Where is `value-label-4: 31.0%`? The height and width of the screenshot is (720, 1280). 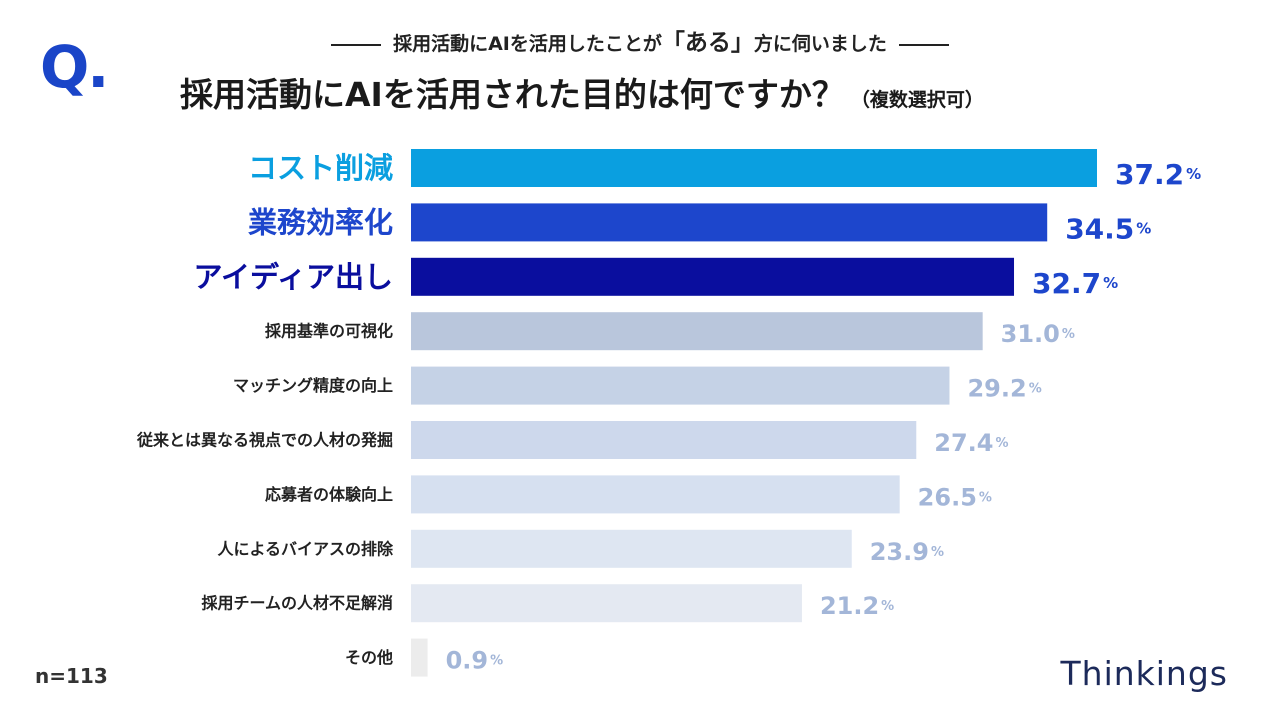 value-label-4: 31.0% is located at coordinates (1038, 334).